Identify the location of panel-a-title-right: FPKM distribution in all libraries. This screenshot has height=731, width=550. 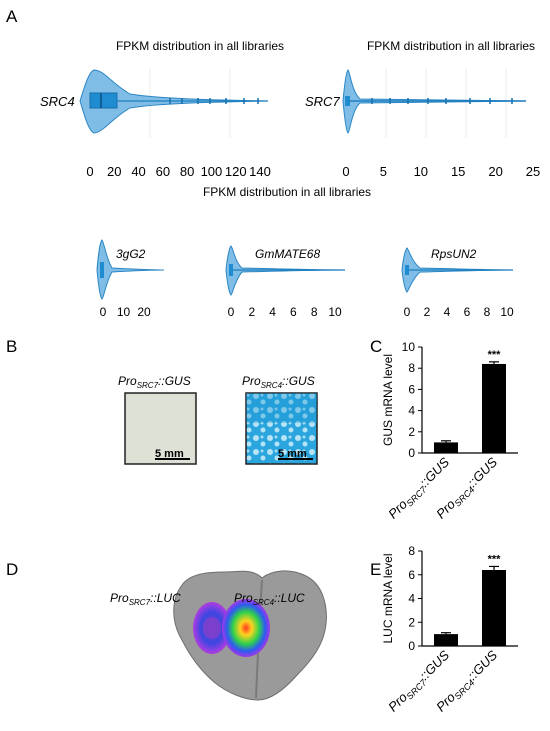
(451, 46).